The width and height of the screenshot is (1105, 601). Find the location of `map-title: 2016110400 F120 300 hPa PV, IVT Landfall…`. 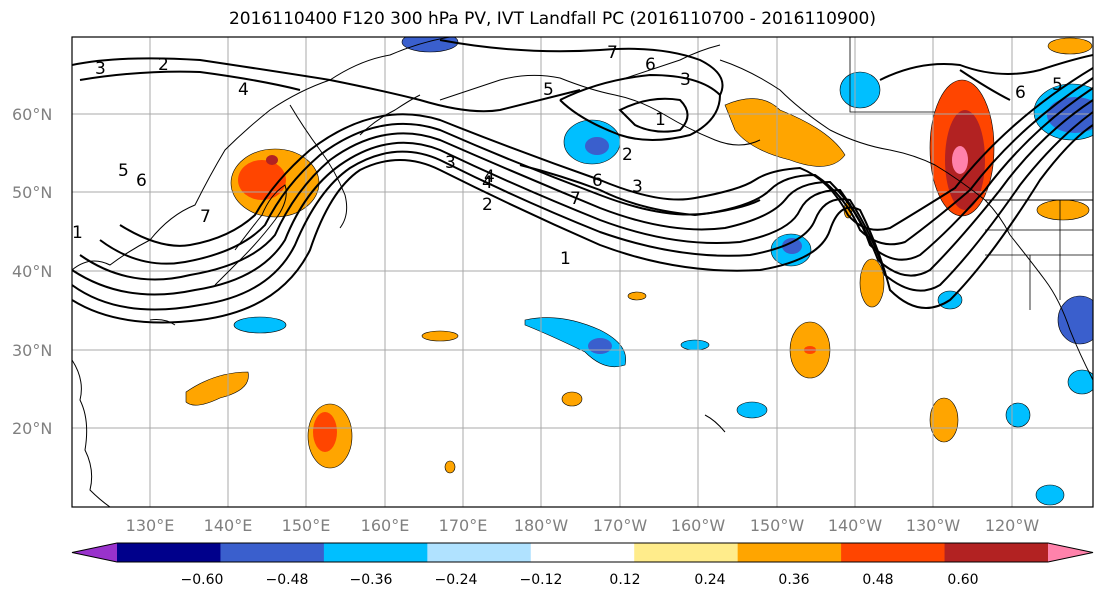

map-title: 2016110400 F120 300 hPa PV, IVT Landfall… is located at coordinates (552, 19).